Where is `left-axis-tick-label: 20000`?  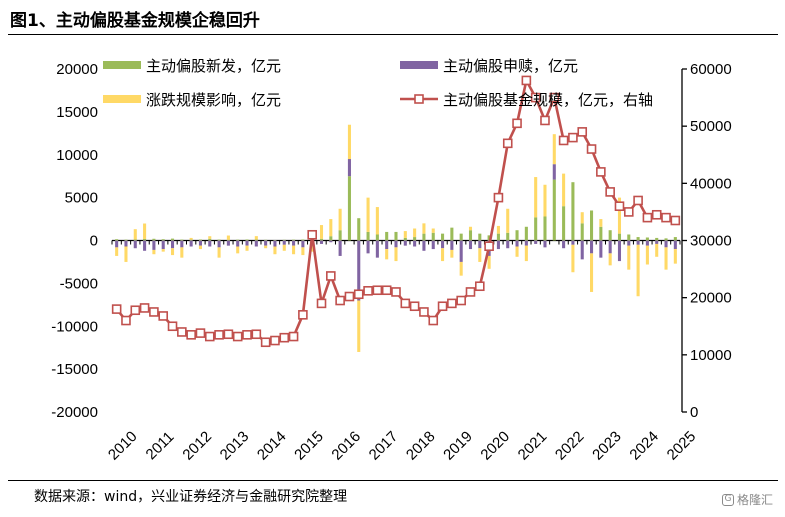 left-axis-tick-label: 20000 is located at coordinates (77, 69).